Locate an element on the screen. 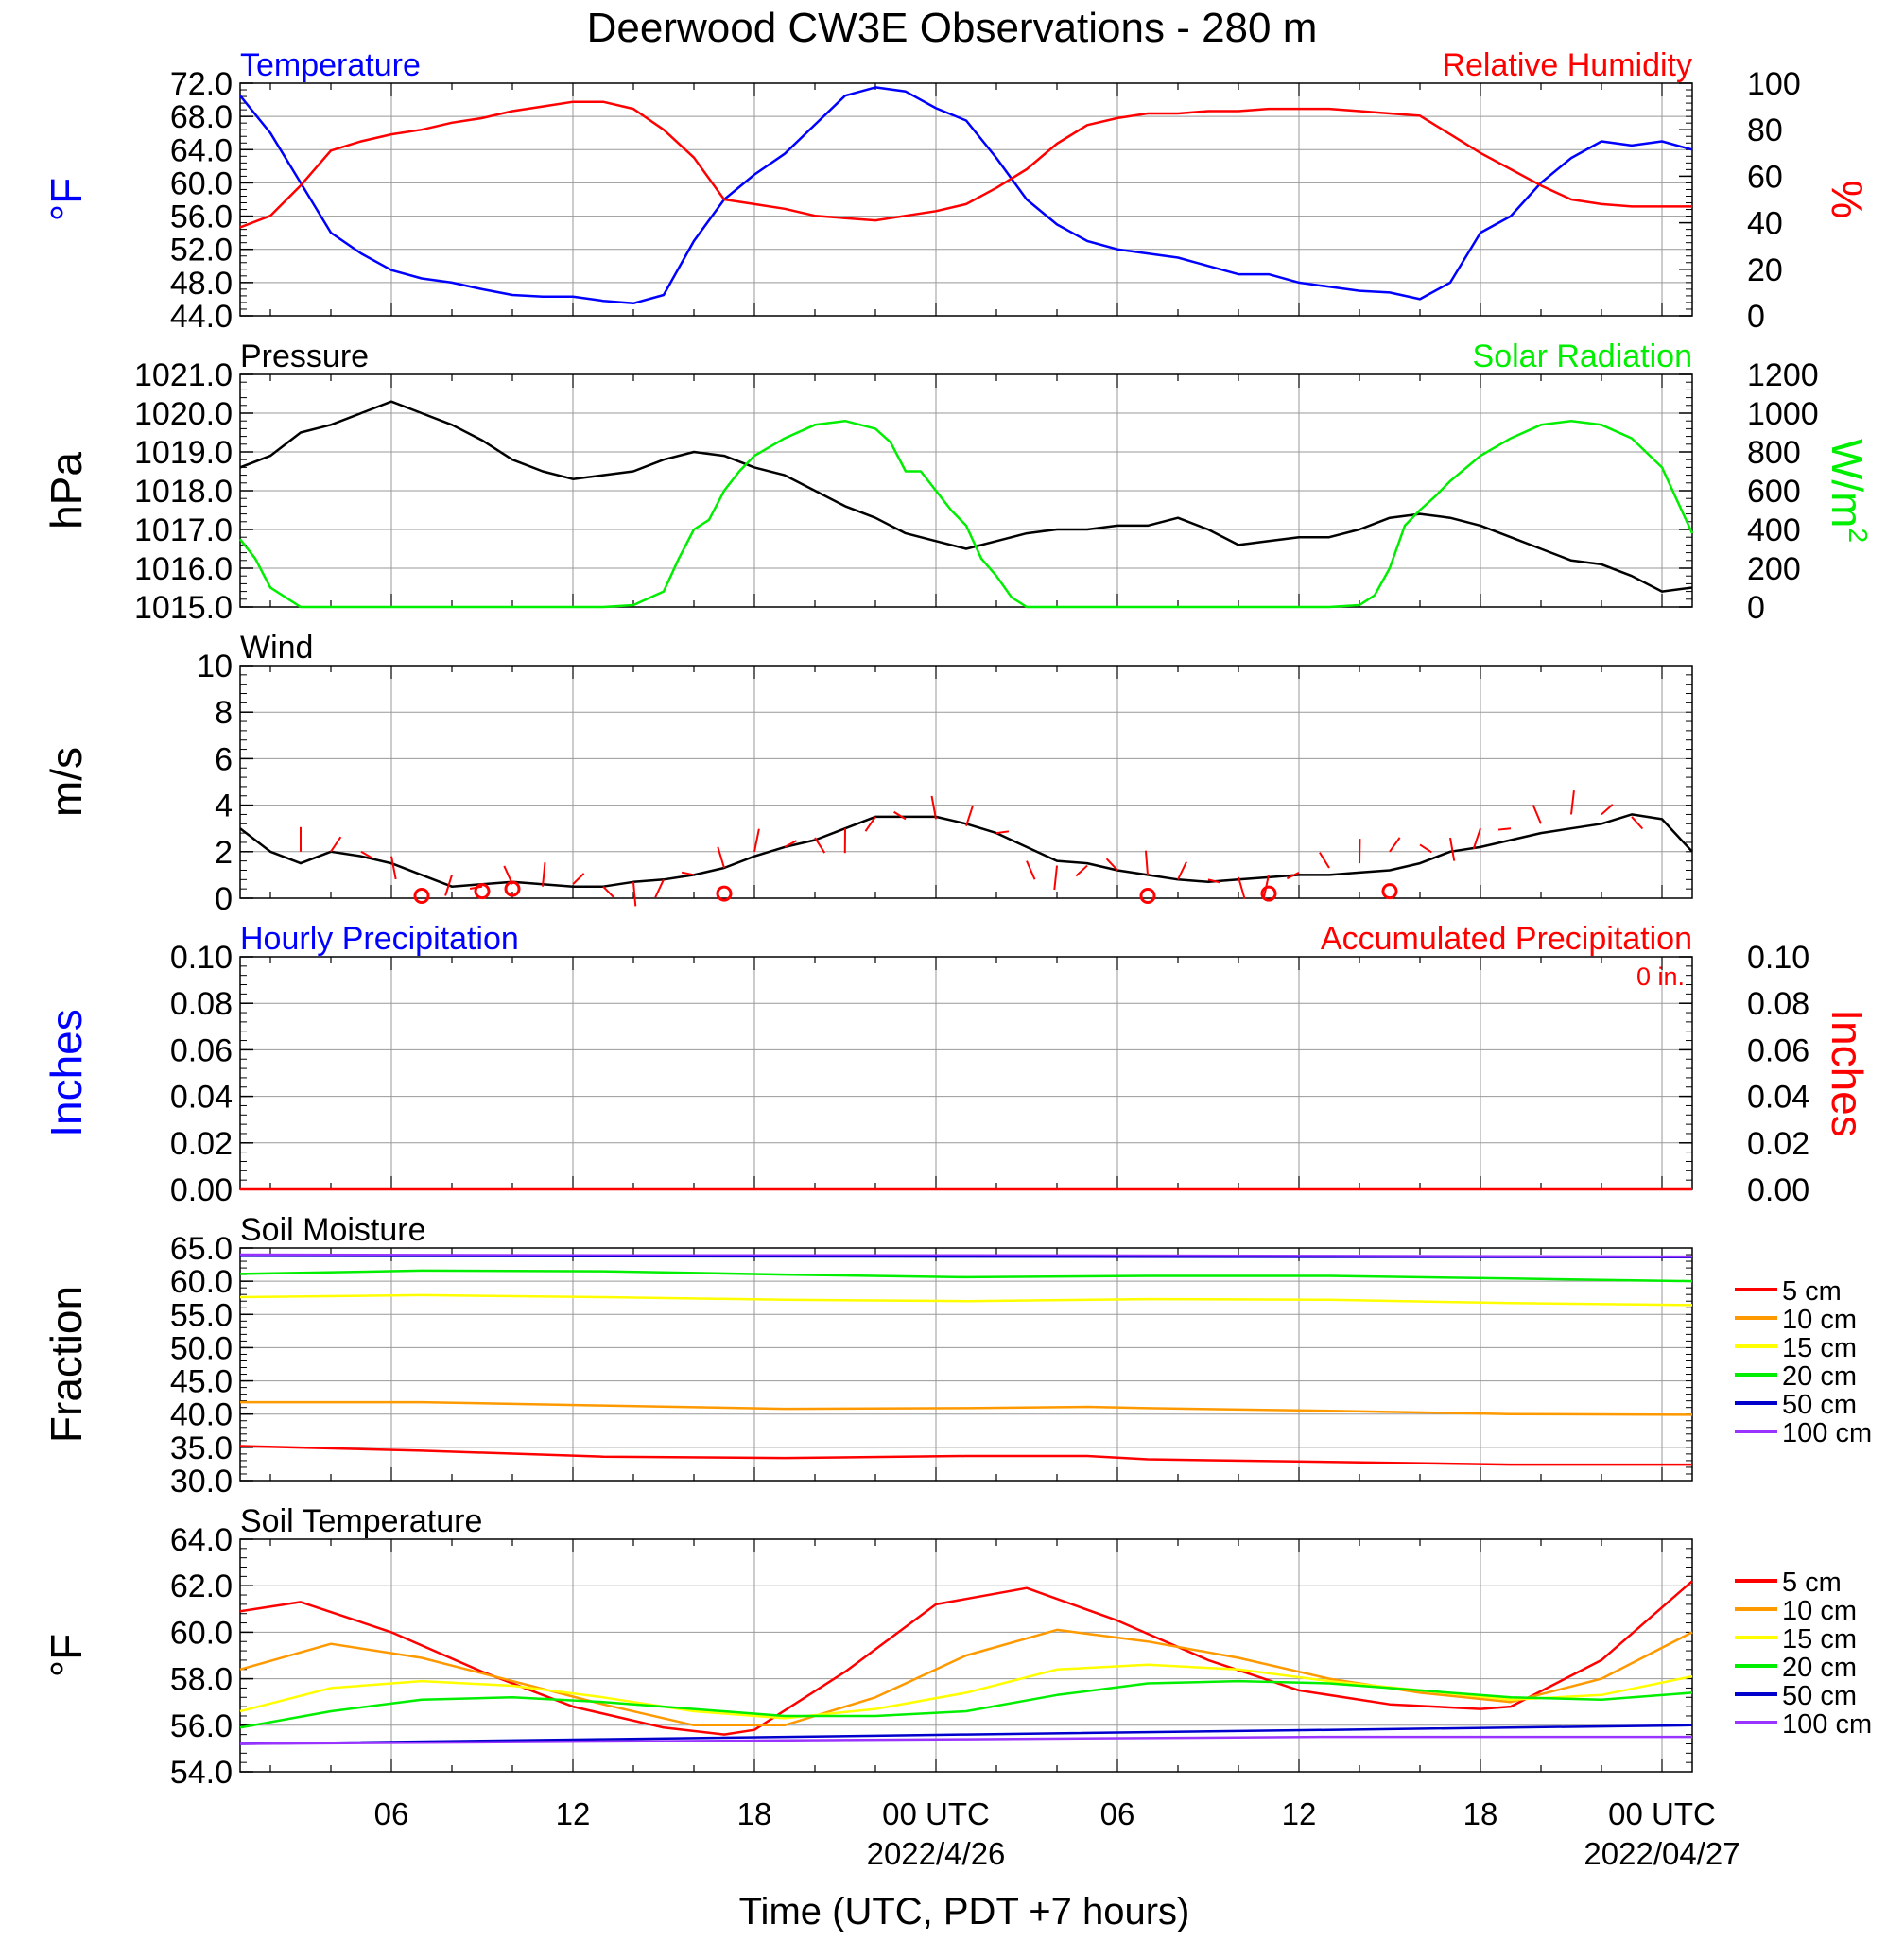  y-tick-label-left: 1018.0 is located at coordinates (183, 492).